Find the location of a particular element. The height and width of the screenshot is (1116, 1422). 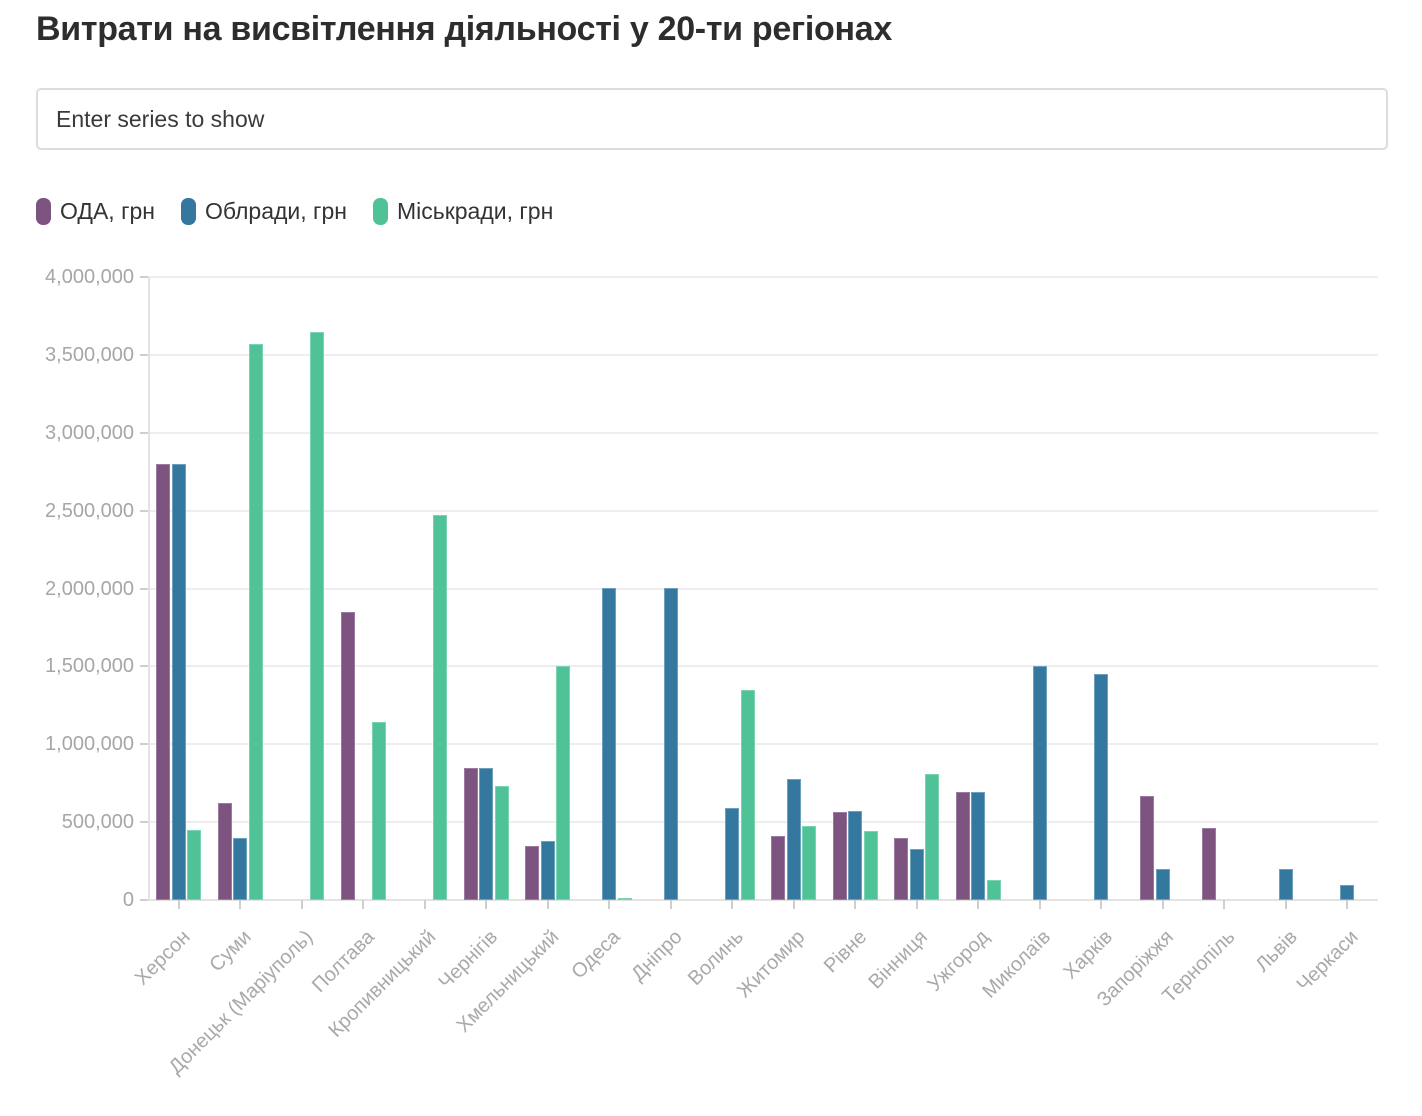

bar-Міськради, грн-Ужгород is located at coordinates (993, 890).